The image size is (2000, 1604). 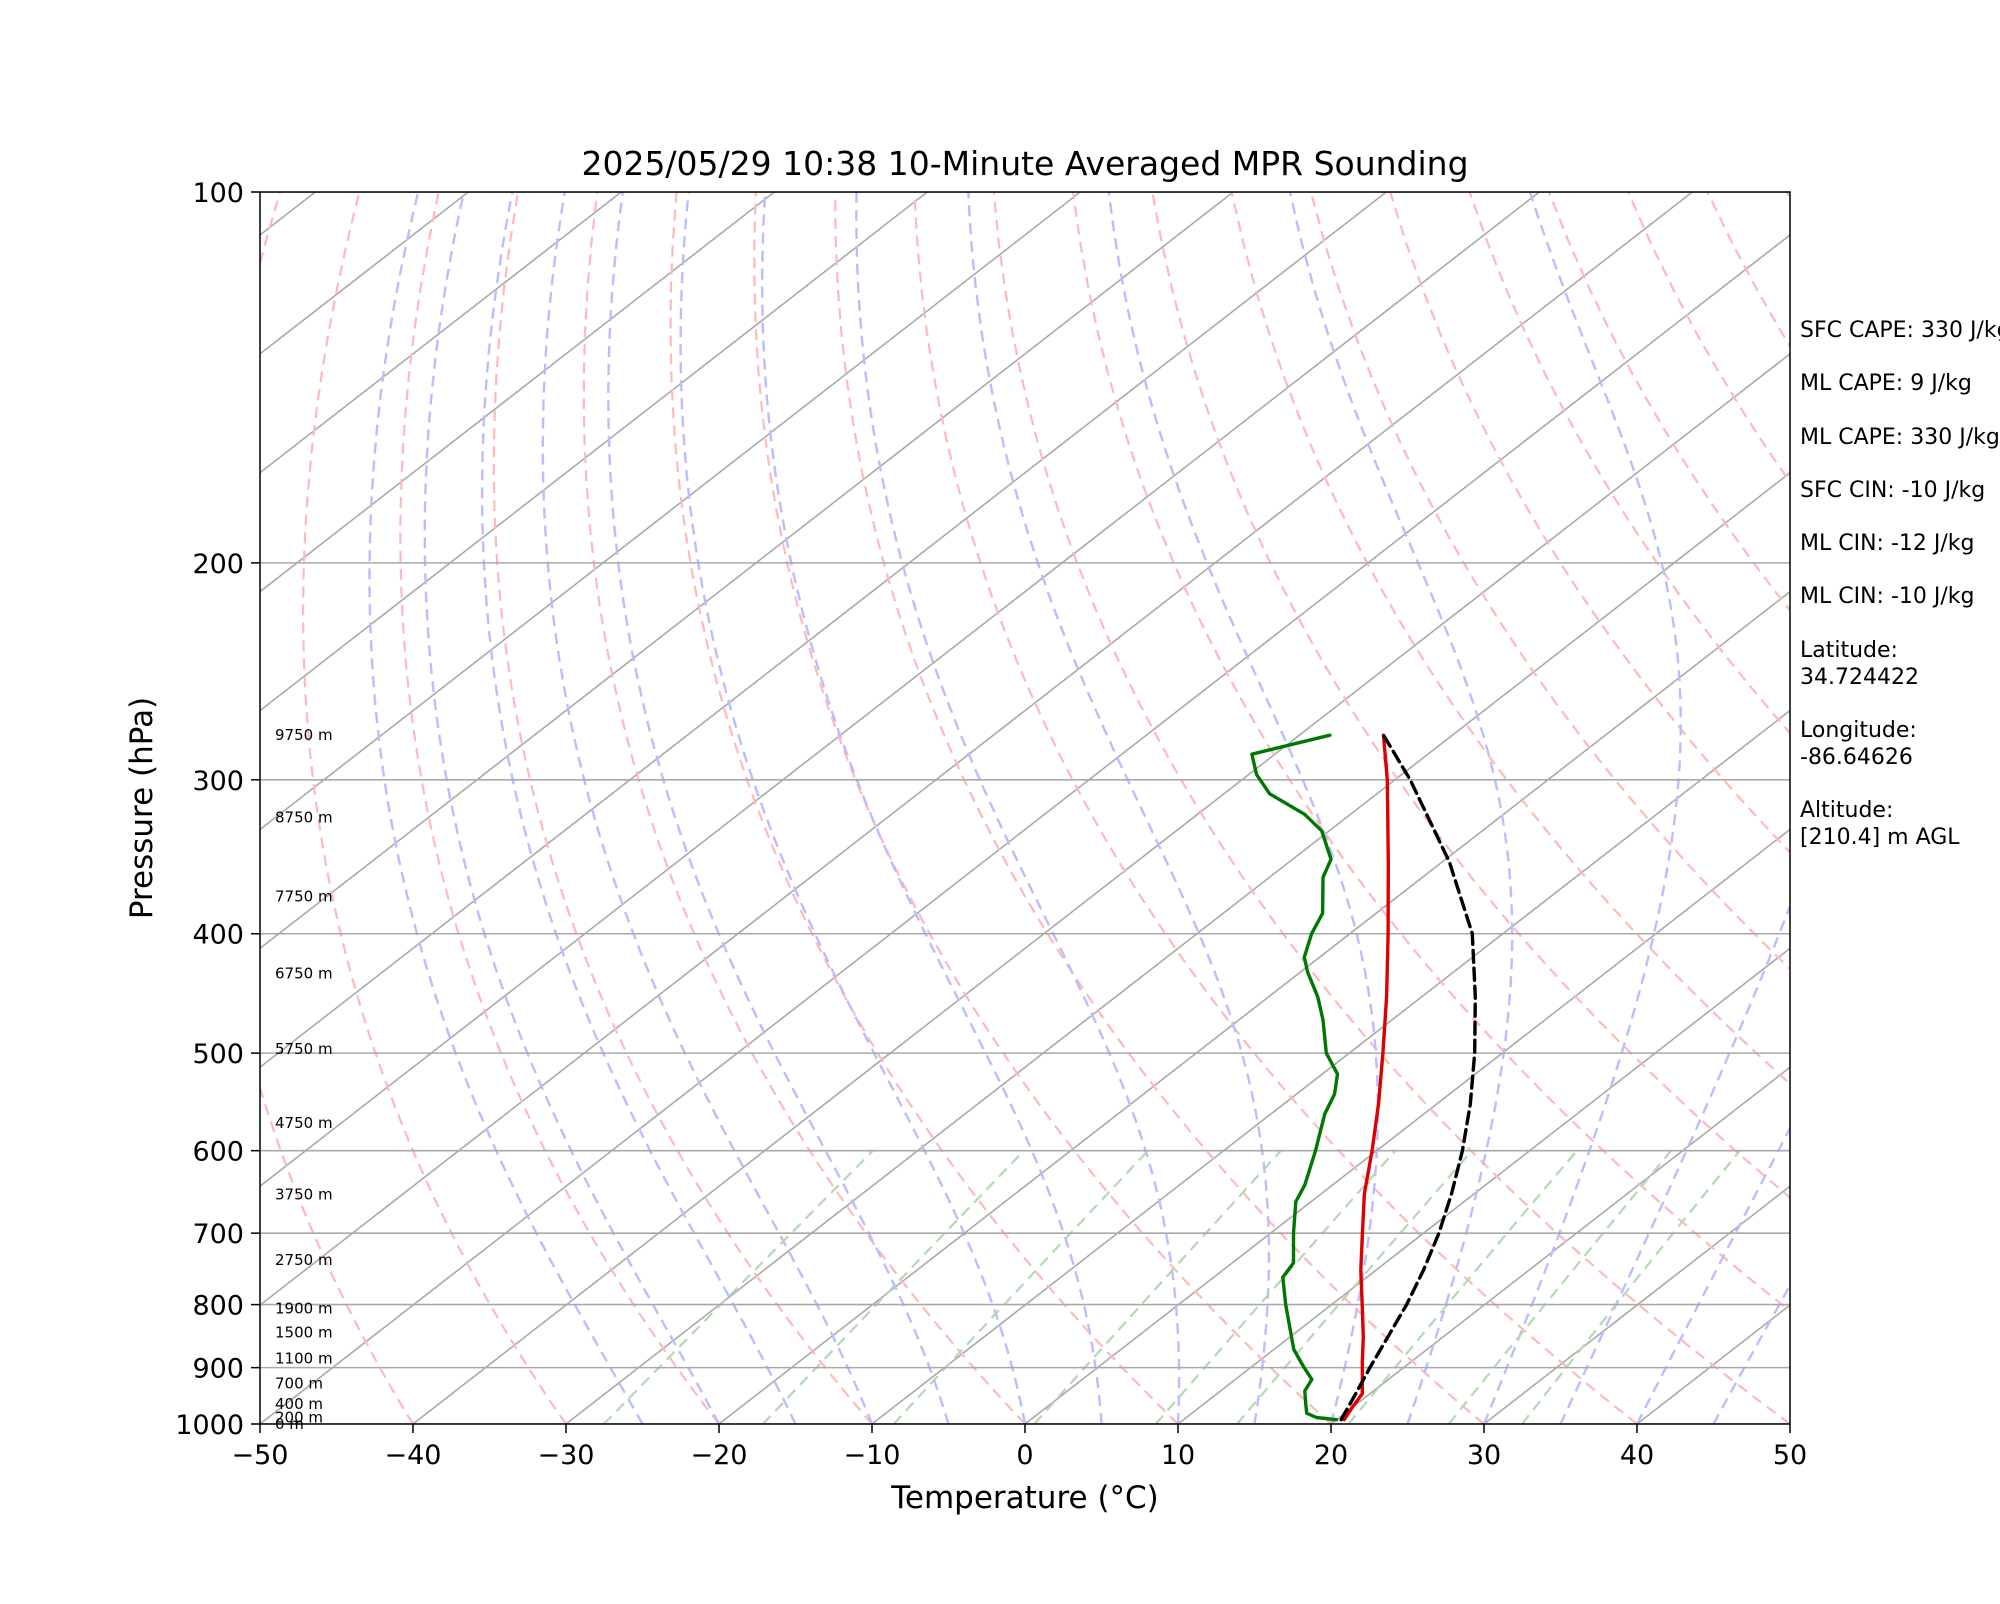 What do you see at coordinates (1887, 543) in the screenshot?
I see `stat-ml-cin: ML CIN: -12 J/kg` at bounding box center [1887, 543].